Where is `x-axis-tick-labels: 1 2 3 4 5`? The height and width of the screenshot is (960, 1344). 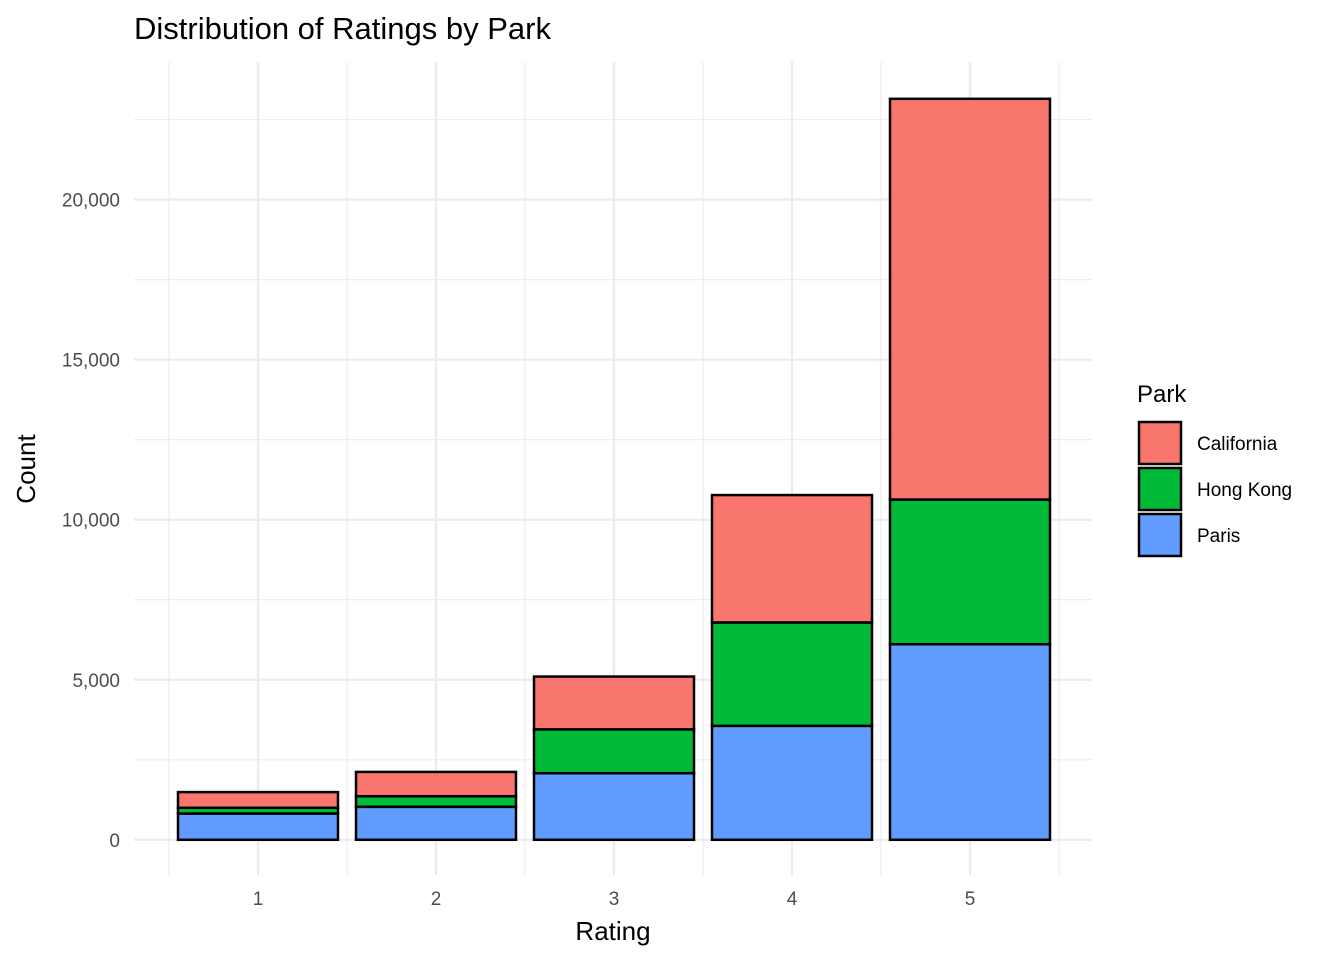
x-axis-tick-labels: 1 2 3 4 5 is located at coordinates (614, 899).